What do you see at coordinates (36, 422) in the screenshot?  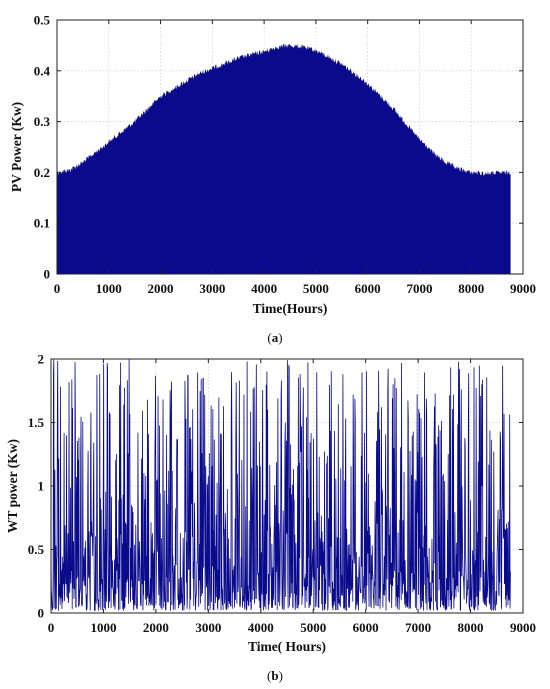 I see `y-tick-label: 1.5` at bounding box center [36, 422].